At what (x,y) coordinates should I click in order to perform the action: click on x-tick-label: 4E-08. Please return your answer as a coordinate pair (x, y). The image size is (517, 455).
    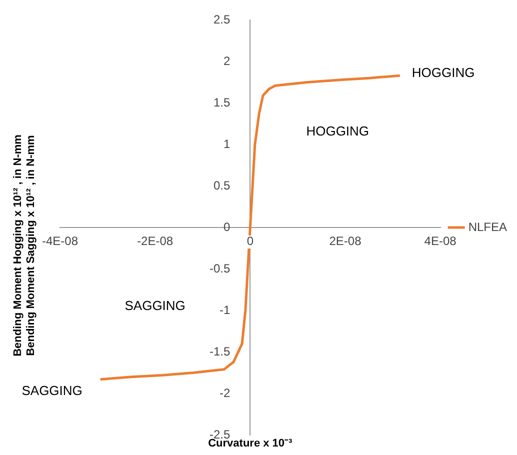
    Looking at the image, I should click on (440, 241).